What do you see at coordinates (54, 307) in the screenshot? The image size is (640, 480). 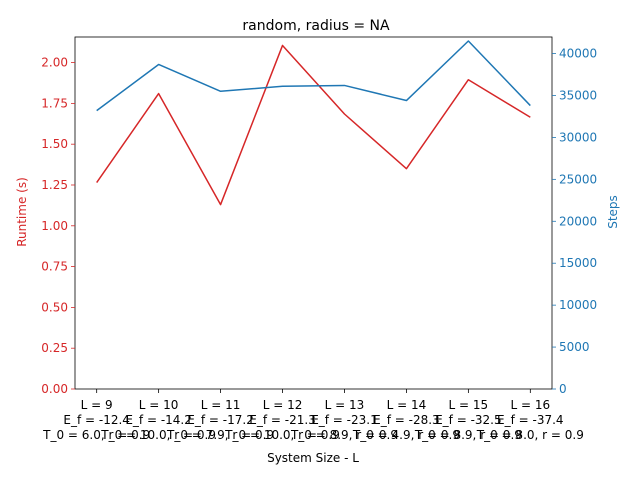 I see `y-left-tick-label: 0.50` at bounding box center [54, 307].